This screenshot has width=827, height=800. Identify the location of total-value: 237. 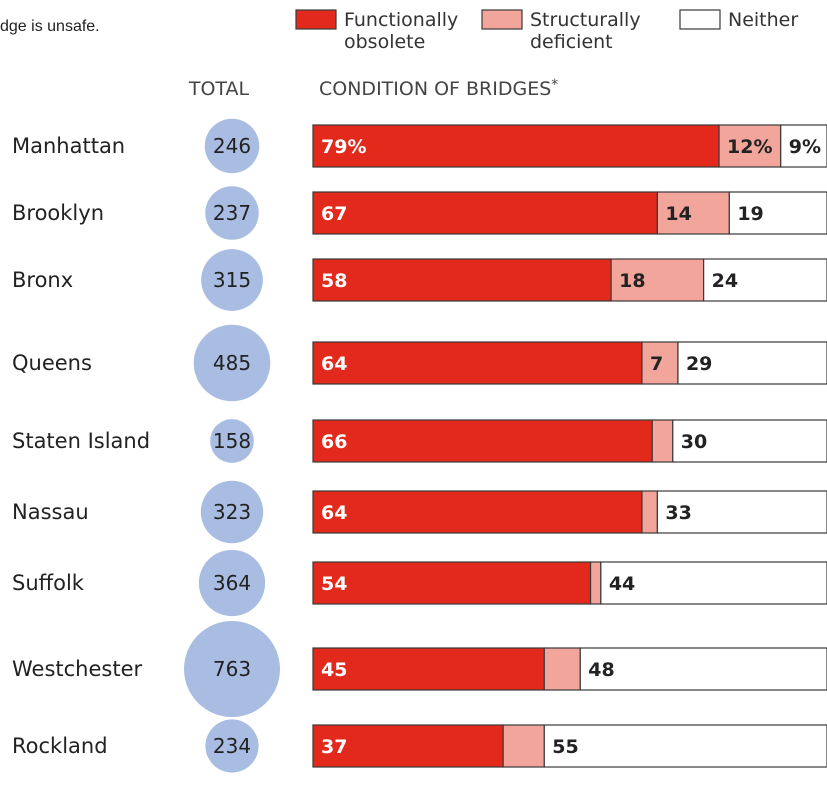
(232, 213).